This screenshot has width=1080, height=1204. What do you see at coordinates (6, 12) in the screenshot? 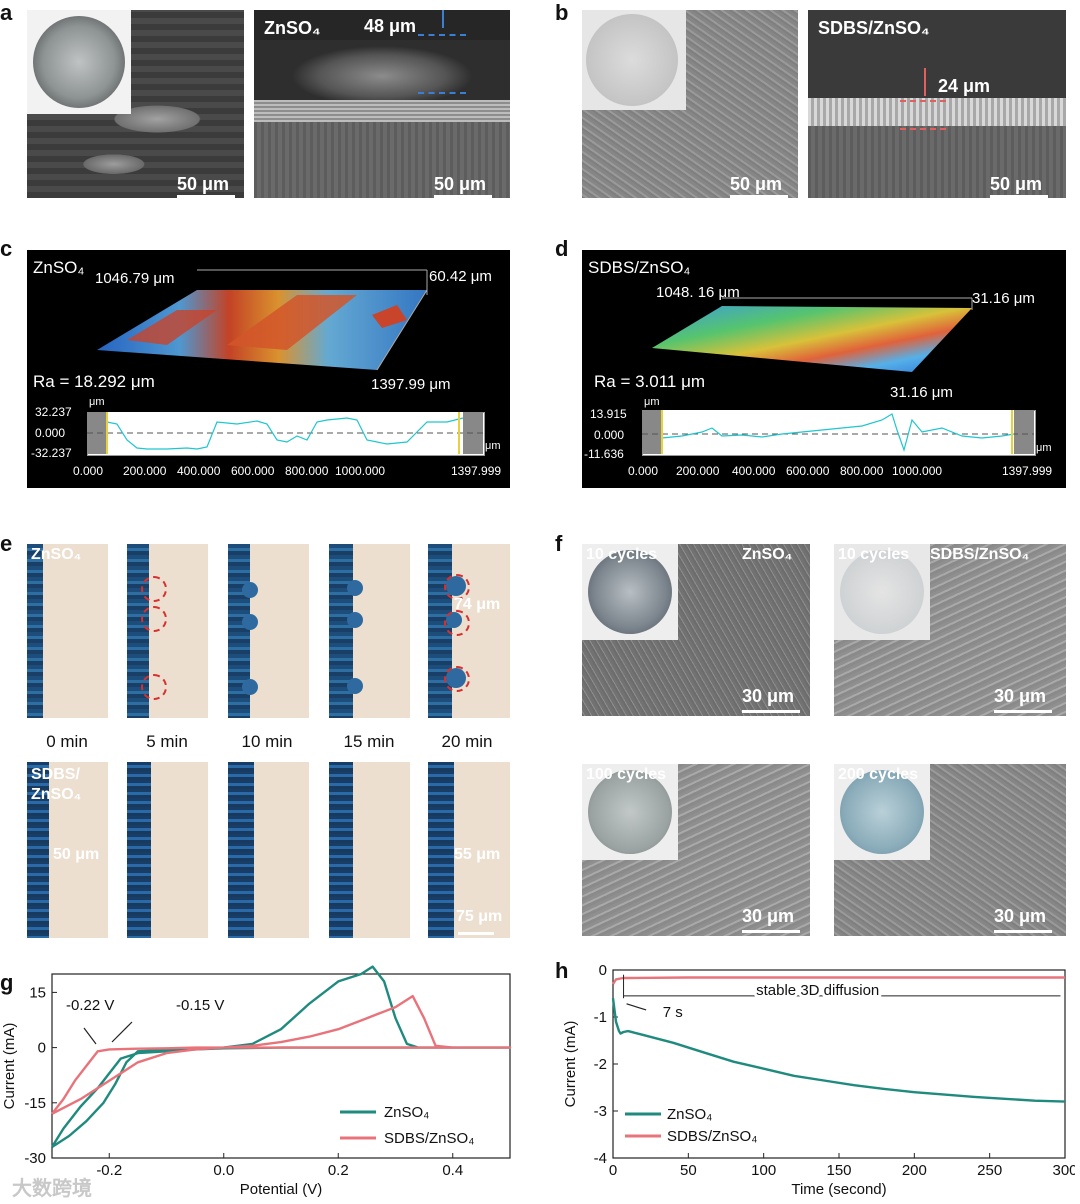
I see `panel-label-a: a` at bounding box center [6, 12].